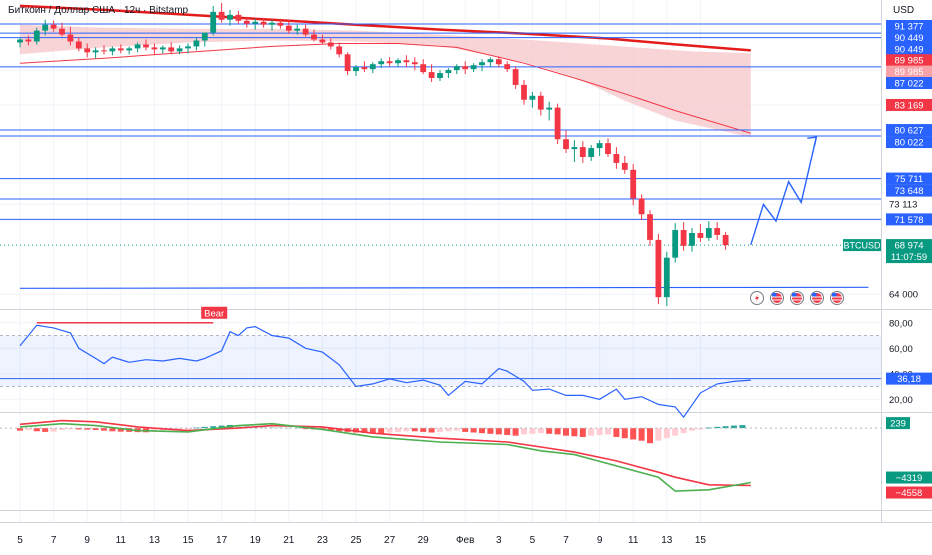 The height and width of the screenshot is (555, 932). Describe the element at coordinates (909, 478) in the screenshot. I see `svg-text: −4319` at that location.